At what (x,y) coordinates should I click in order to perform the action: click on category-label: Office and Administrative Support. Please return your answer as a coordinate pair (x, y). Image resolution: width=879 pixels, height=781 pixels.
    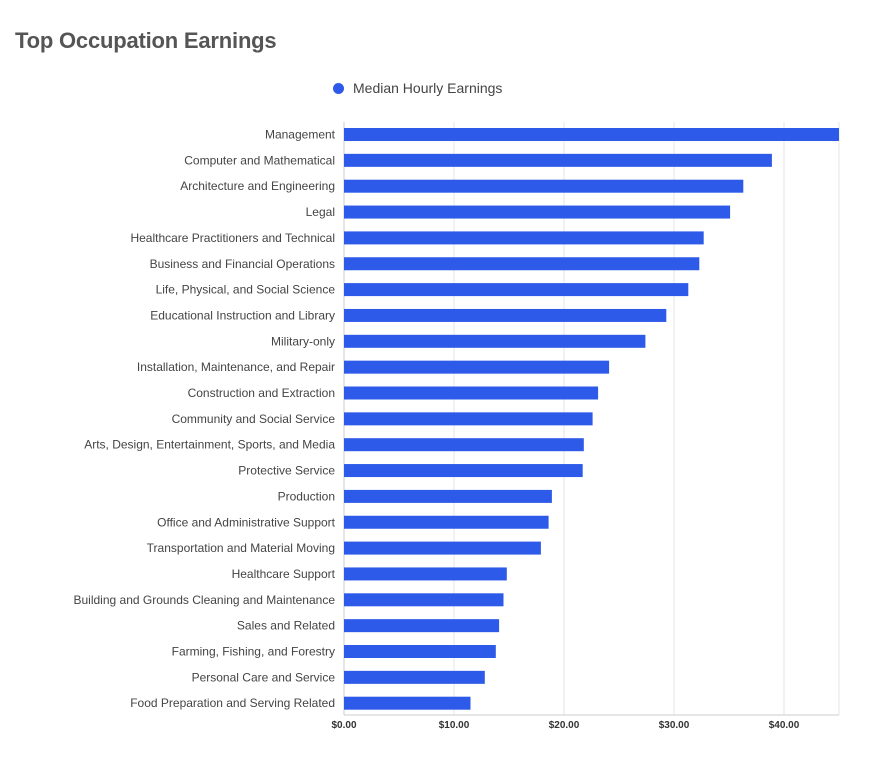
    Looking at the image, I should click on (246, 522).